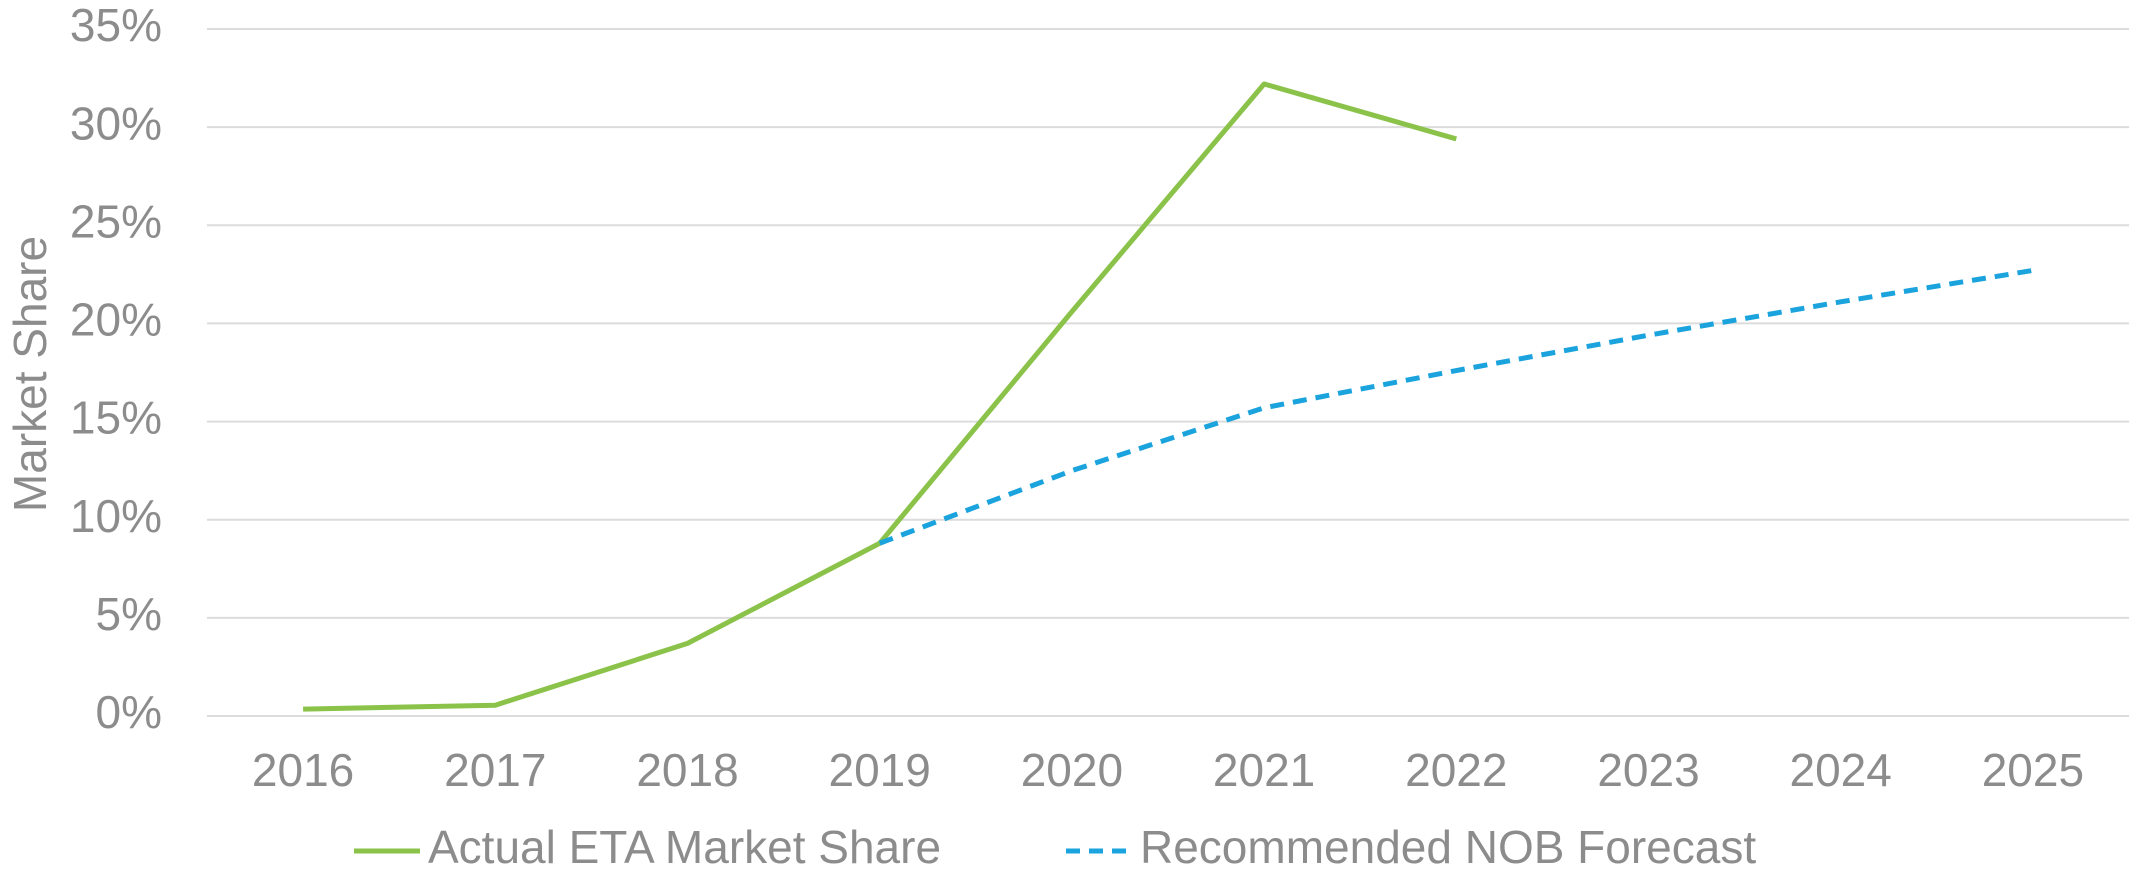 This screenshot has height=875, width=2136. I want to click on legend-label: Actual ETA Market Share, so click(684, 847).